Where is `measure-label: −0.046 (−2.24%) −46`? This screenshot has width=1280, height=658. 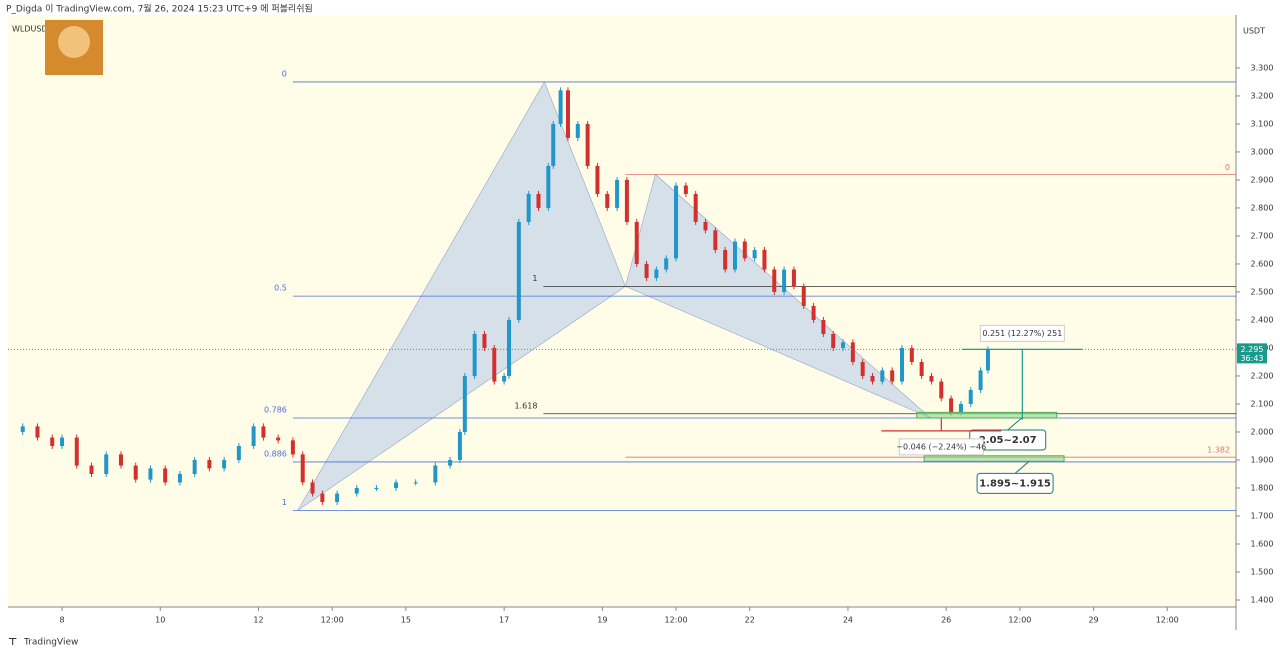 measure-label: −0.046 (−2.24%) −46 is located at coordinates (941, 446).